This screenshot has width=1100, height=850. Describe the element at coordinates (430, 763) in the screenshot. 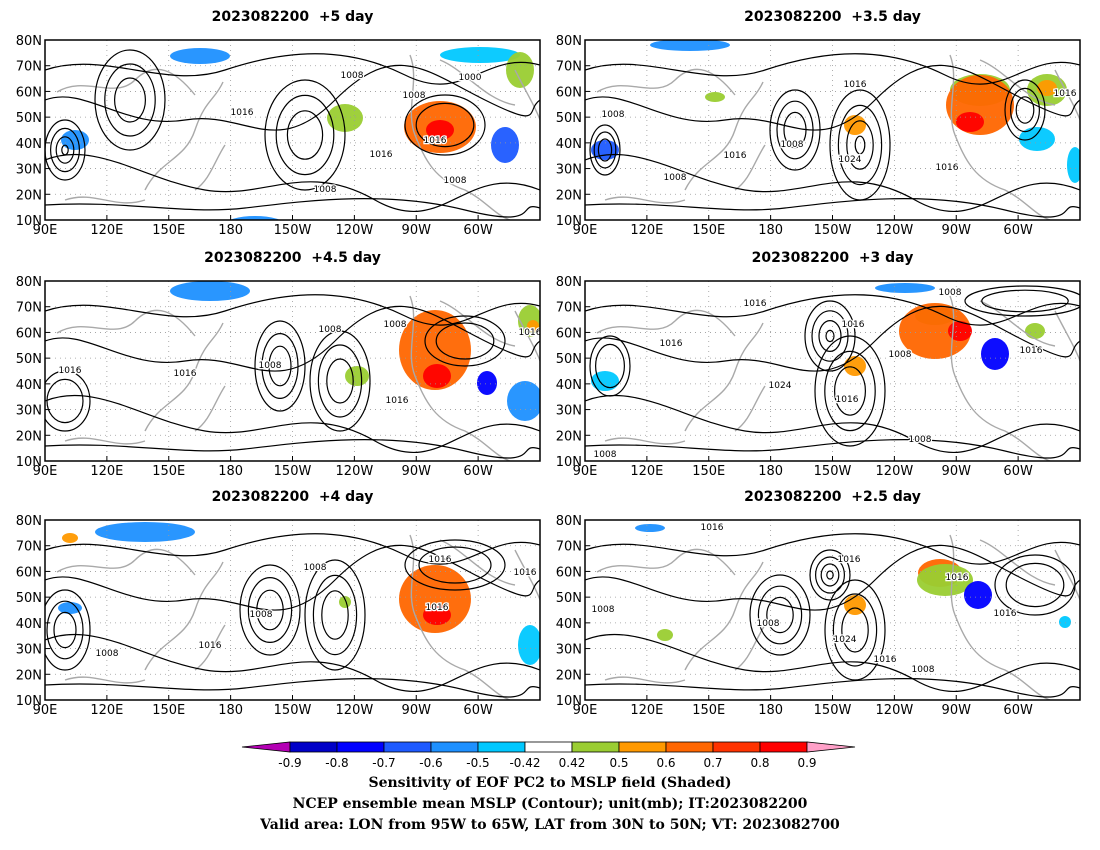

I see `colorbar-label: -0.6` at that location.